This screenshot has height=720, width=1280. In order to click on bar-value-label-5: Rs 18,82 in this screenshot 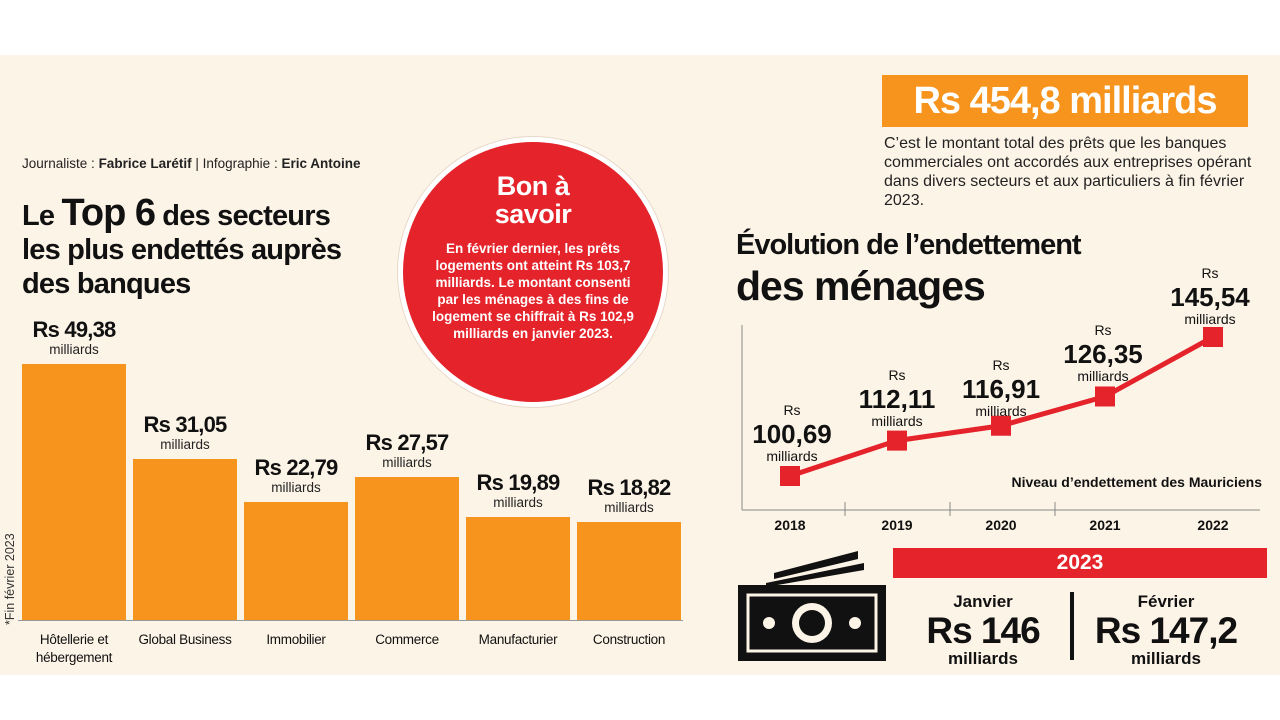, I will do `click(629, 488)`.